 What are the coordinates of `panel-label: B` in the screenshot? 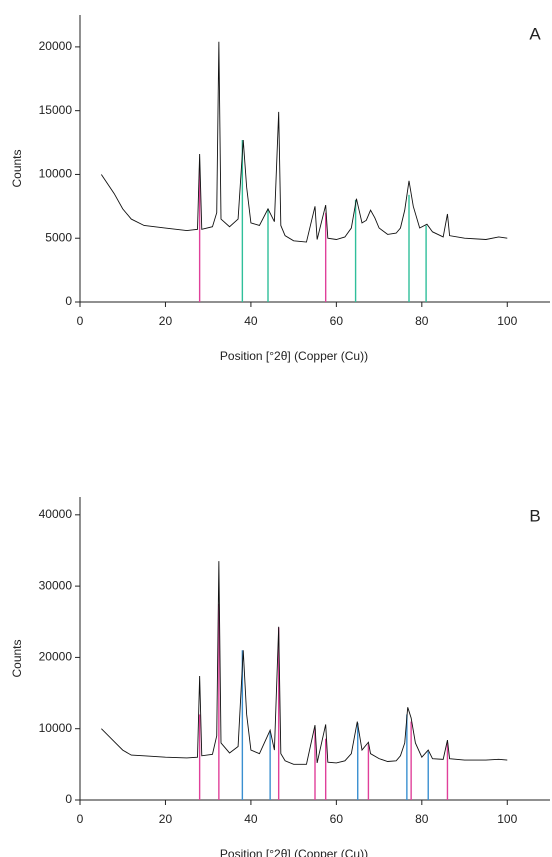 It's located at (534, 515).